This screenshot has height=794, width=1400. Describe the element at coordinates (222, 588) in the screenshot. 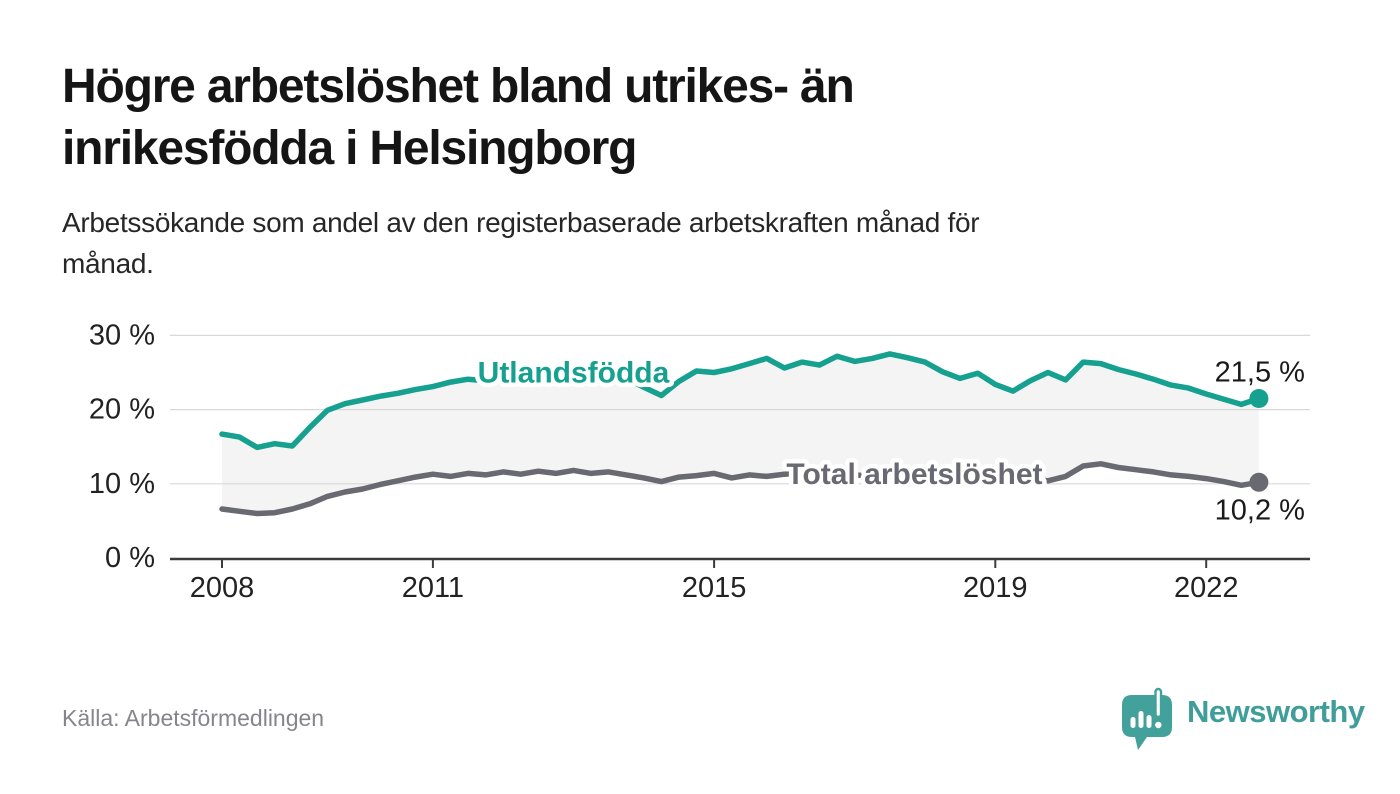

I see `x-tick-label: 2008` at that location.